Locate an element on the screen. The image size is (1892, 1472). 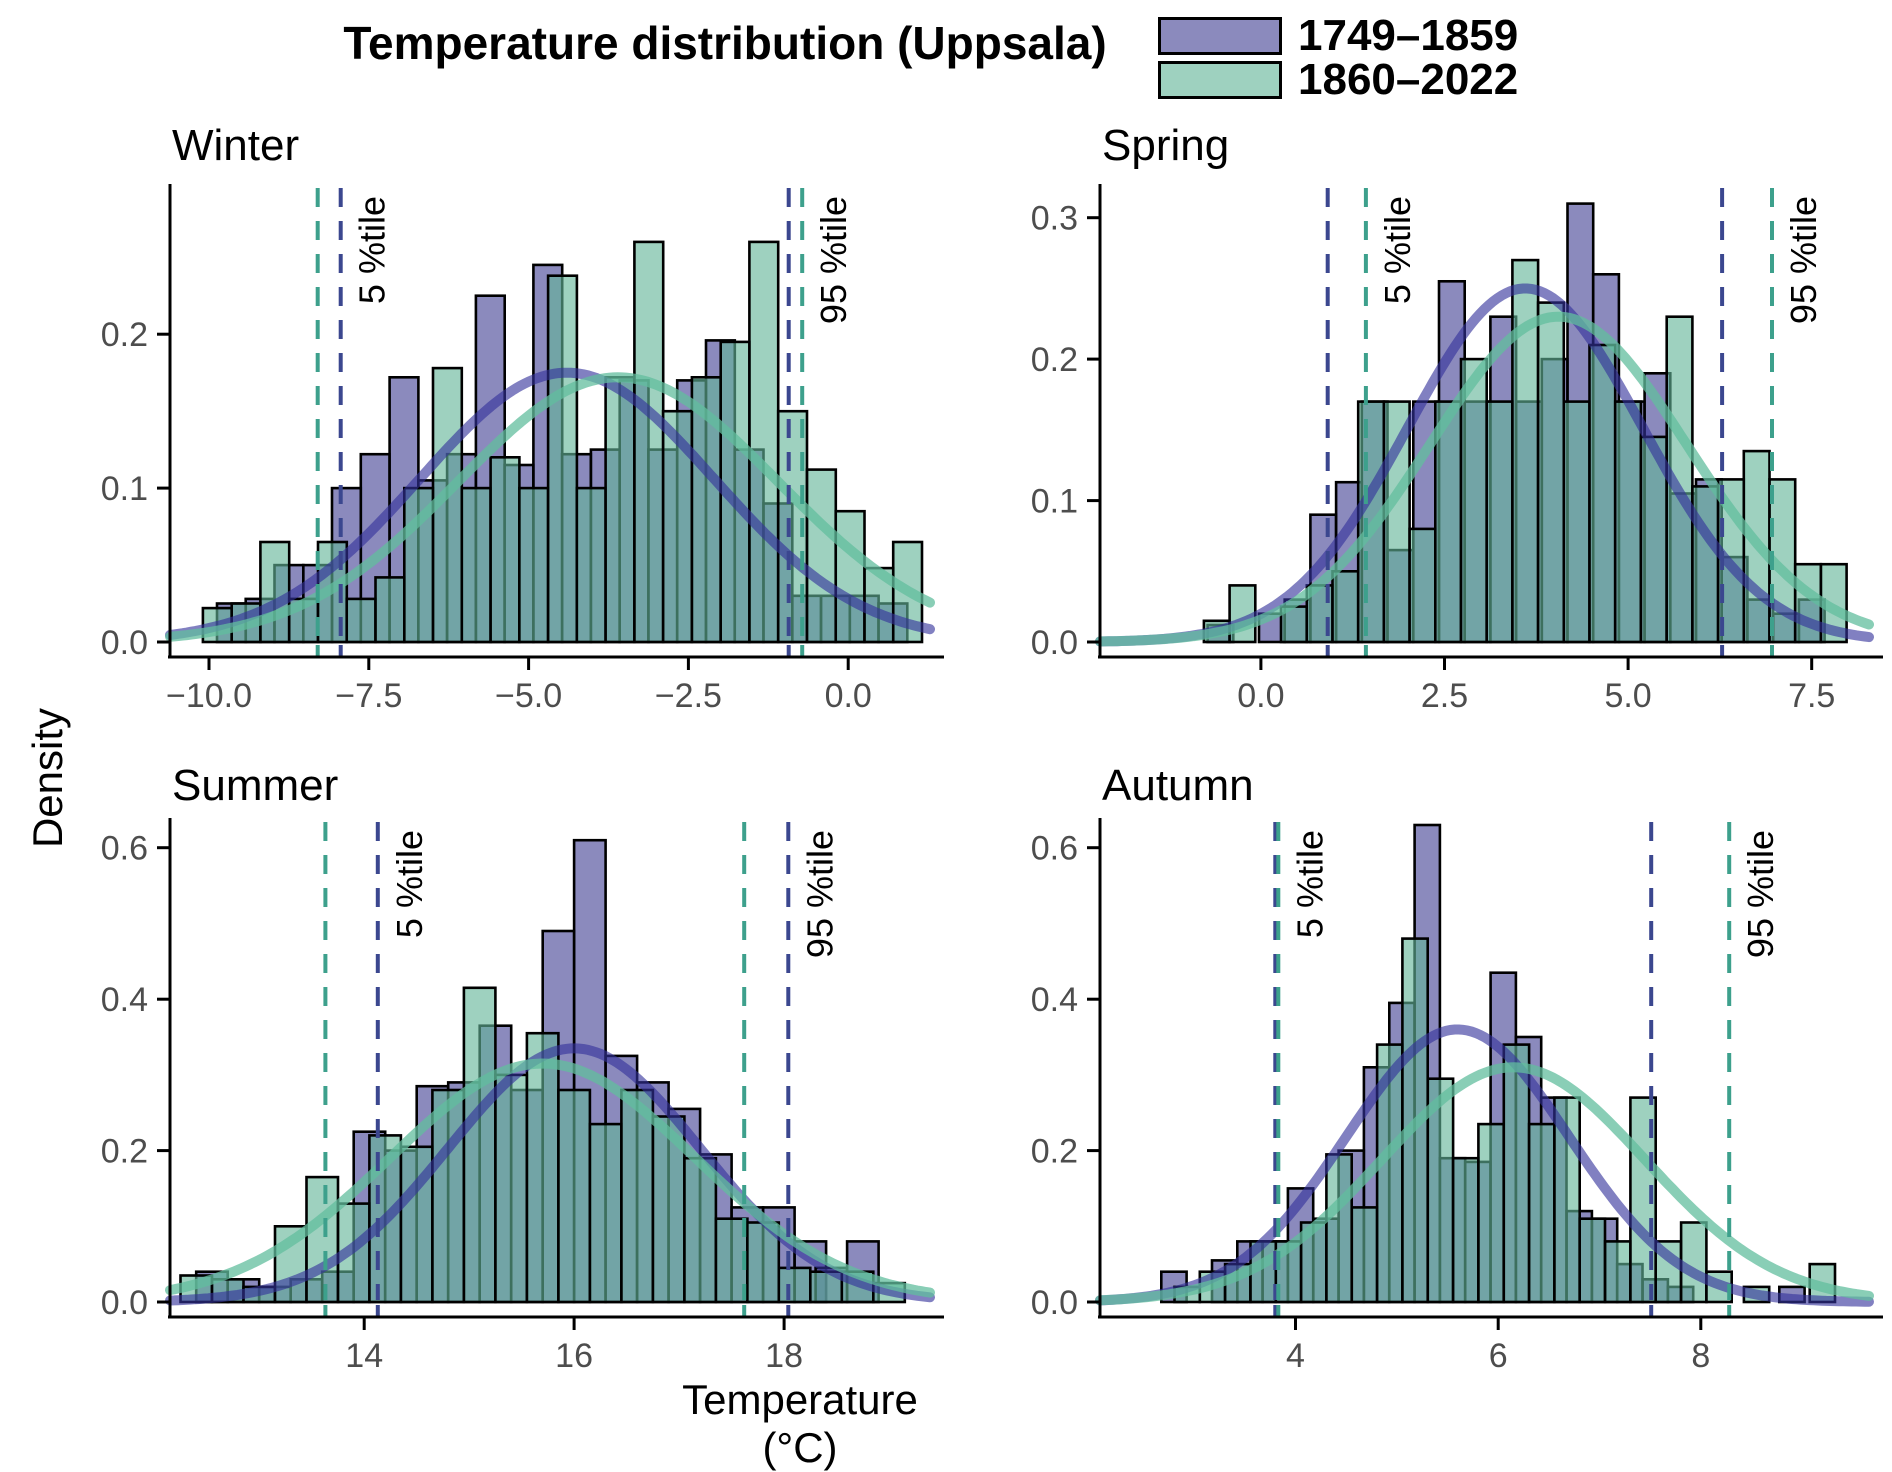
legend-label-1749-1859: 1749–1859 is located at coordinates (1408, 35).